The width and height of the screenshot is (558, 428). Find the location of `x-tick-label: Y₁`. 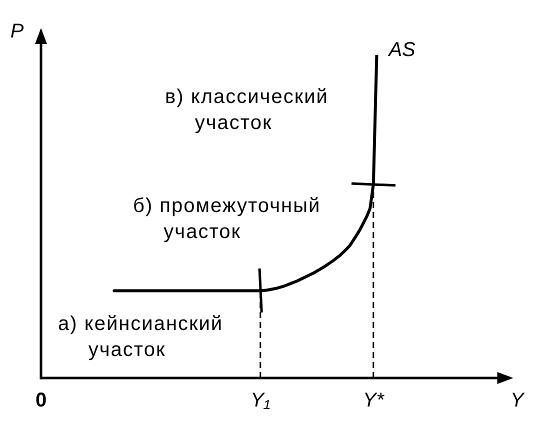

x-tick-label: Y₁ is located at coordinates (260, 401).